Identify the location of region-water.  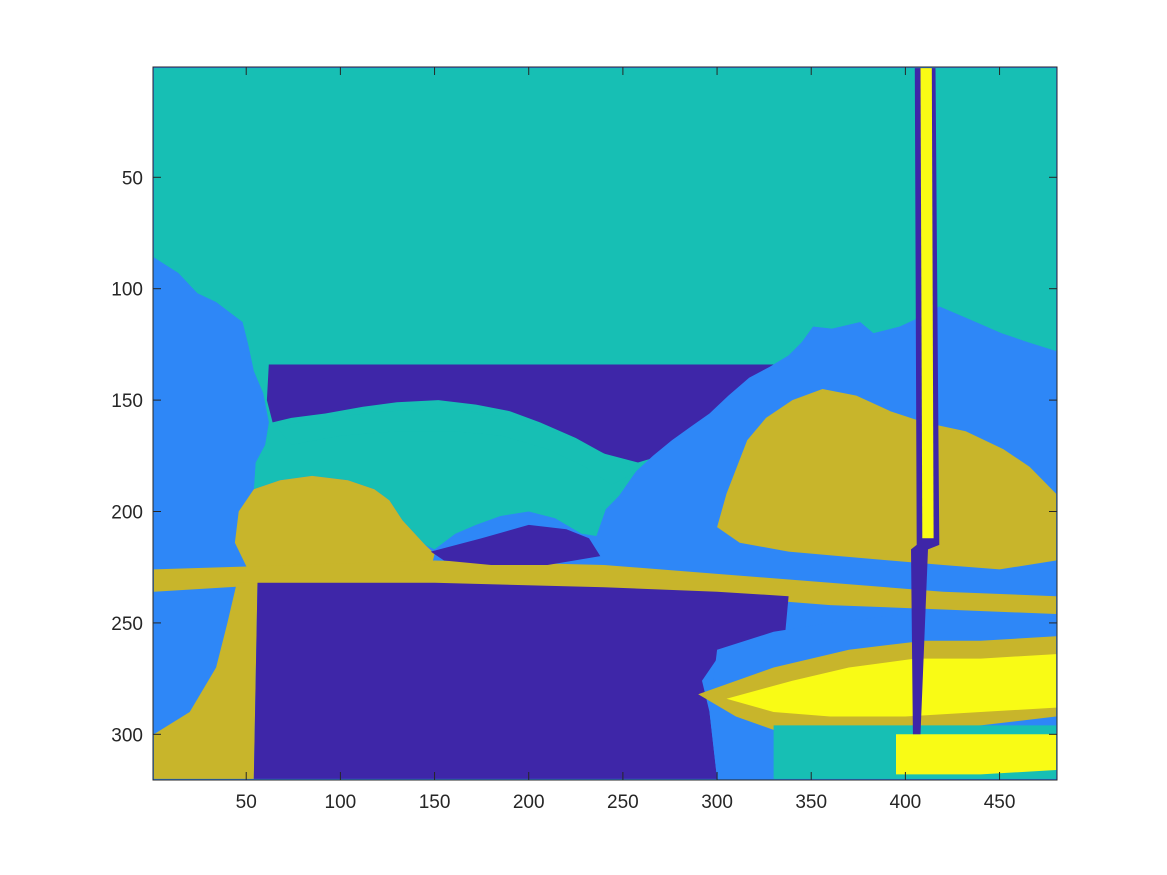
(521, 680).